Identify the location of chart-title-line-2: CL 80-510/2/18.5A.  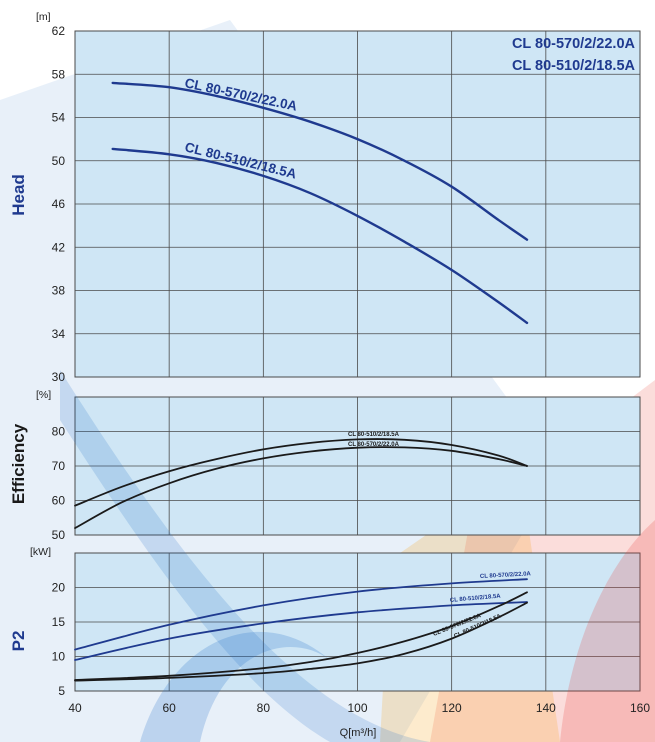
(574, 66).